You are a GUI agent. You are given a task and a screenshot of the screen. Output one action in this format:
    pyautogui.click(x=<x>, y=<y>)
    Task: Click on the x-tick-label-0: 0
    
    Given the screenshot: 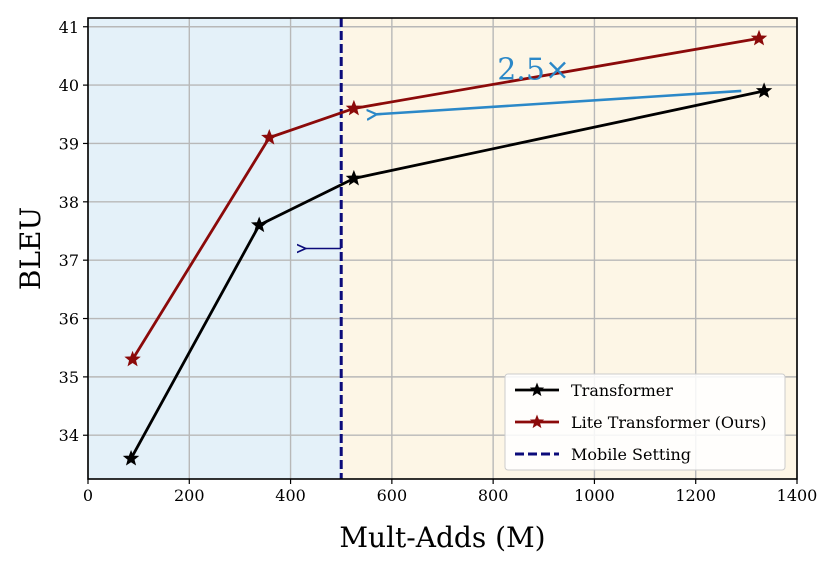 What is the action you would take?
    pyautogui.click(x=88, y=495)
    